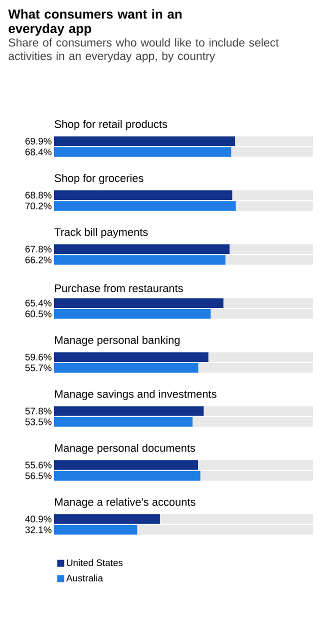 The image size is (324, 620). I want to click on chart-title: What consumers want in an everyday app, so click(95, 22).